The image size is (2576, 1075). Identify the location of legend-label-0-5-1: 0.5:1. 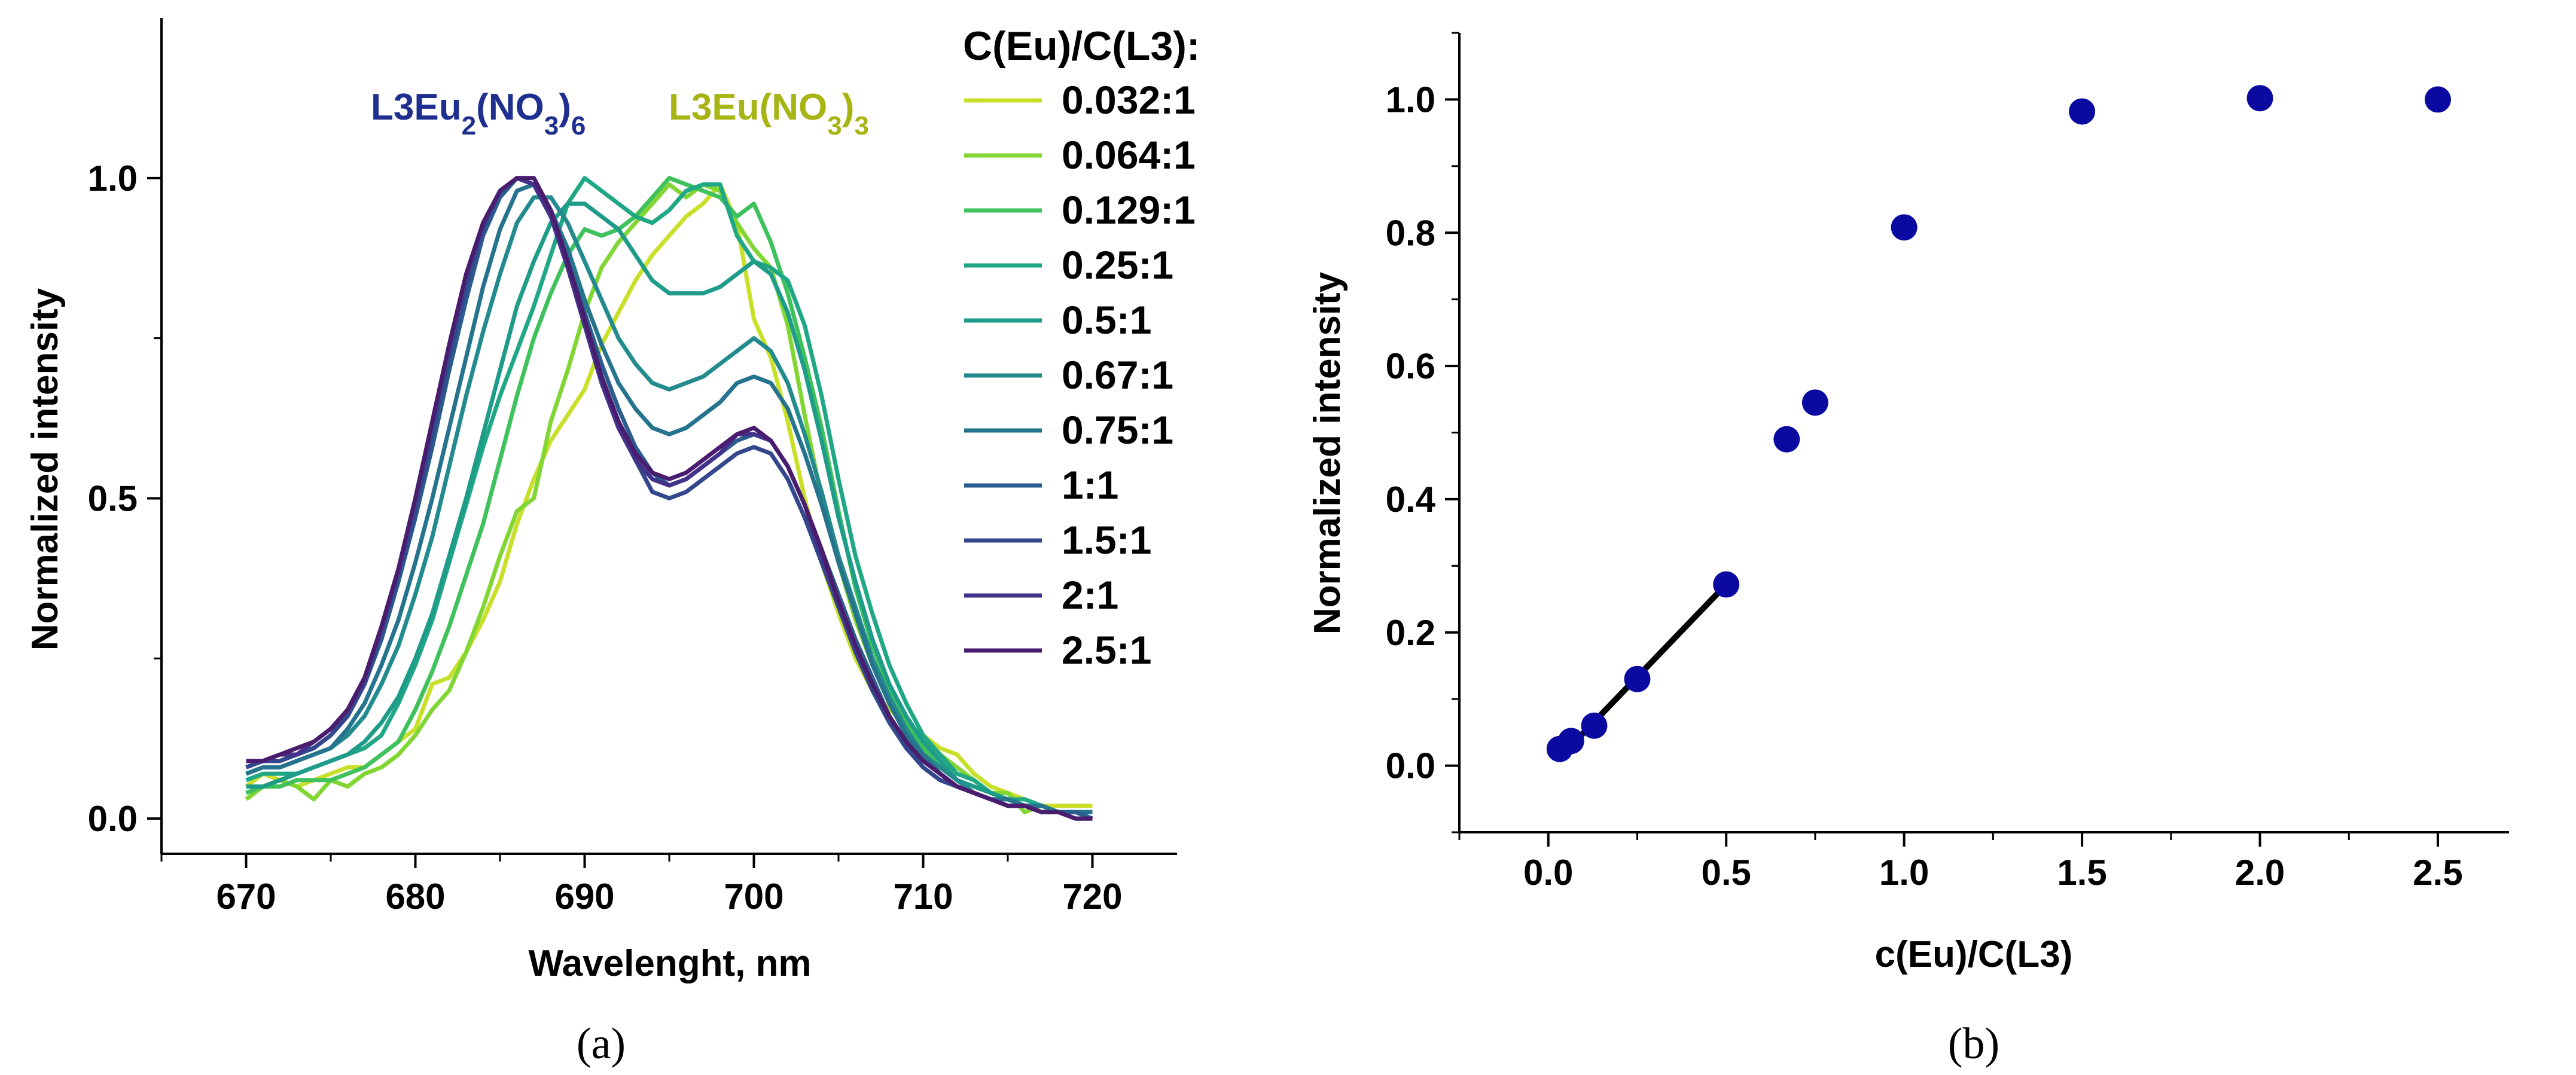
(1106, 320).